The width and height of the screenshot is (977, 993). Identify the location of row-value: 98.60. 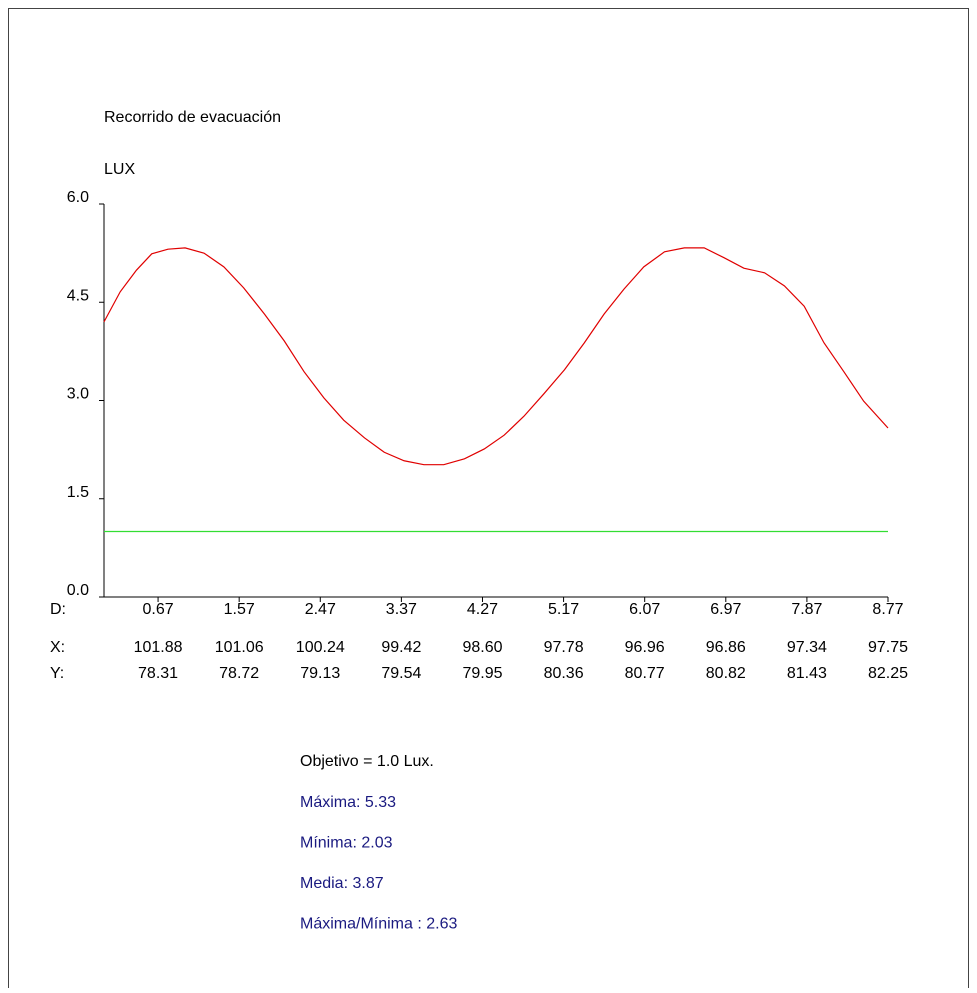
(482, 647).